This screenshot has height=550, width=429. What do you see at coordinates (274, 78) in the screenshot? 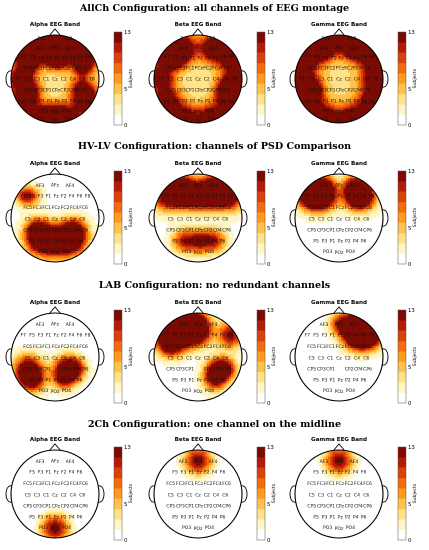
I see `colorbar-label: Subjects` at bounding box center [274, 78].